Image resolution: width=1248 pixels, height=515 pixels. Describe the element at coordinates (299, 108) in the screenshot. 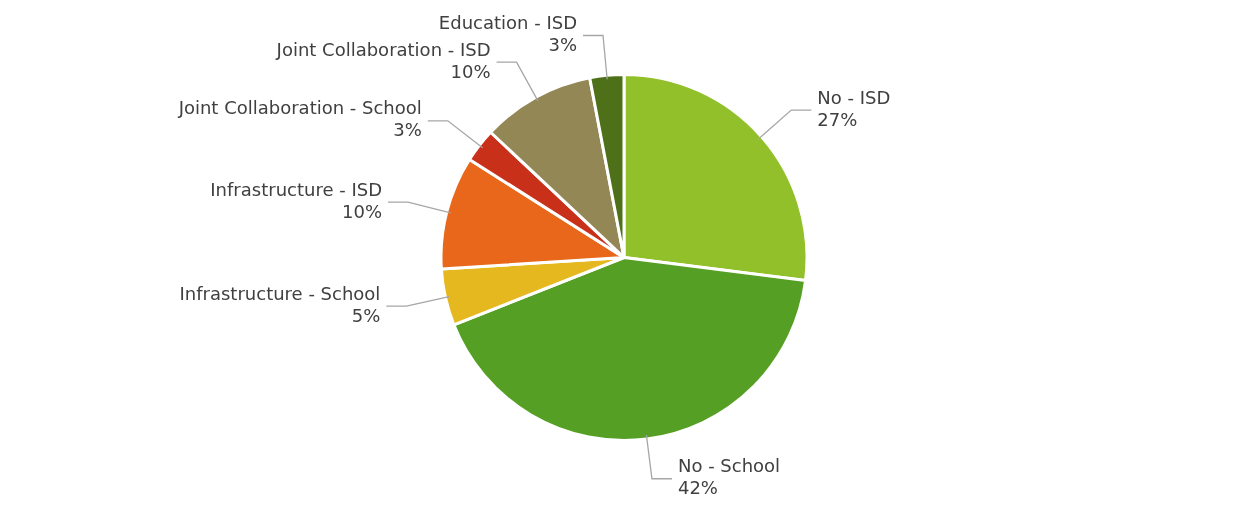

I see `slice-label: Joint Collaboration - School` at that location.